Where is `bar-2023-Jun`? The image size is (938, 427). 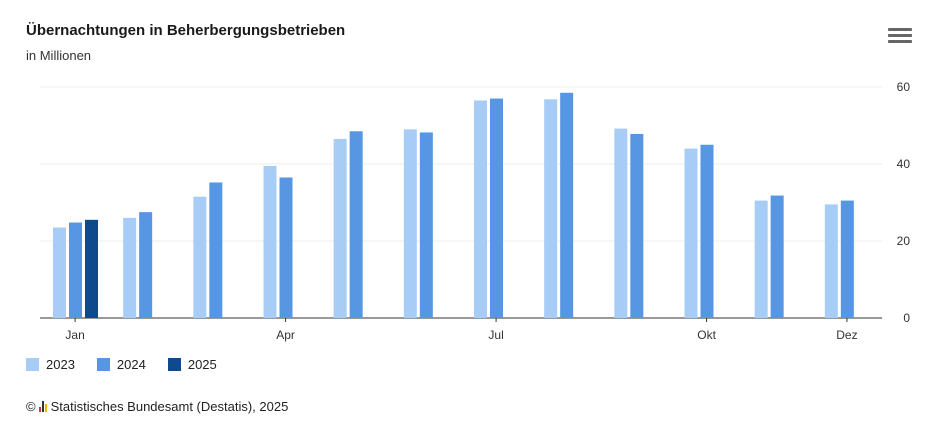
bar-2023-Jun is located at coordinates (410, 223).